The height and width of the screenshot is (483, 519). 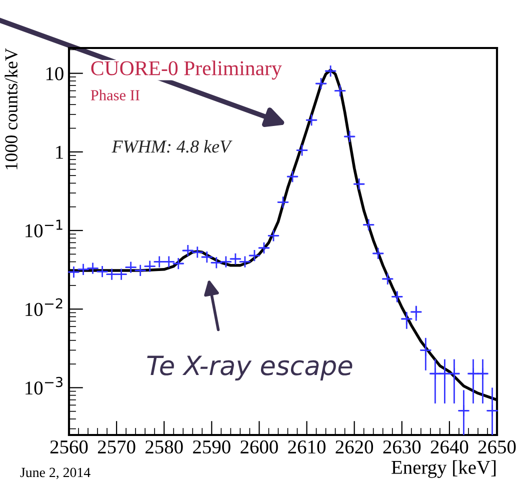 What do you see at coordinates (186, 70) in the screenshot?
I see `annotation: CUORE-0 Preliminary` at bounding box center [186, 70].